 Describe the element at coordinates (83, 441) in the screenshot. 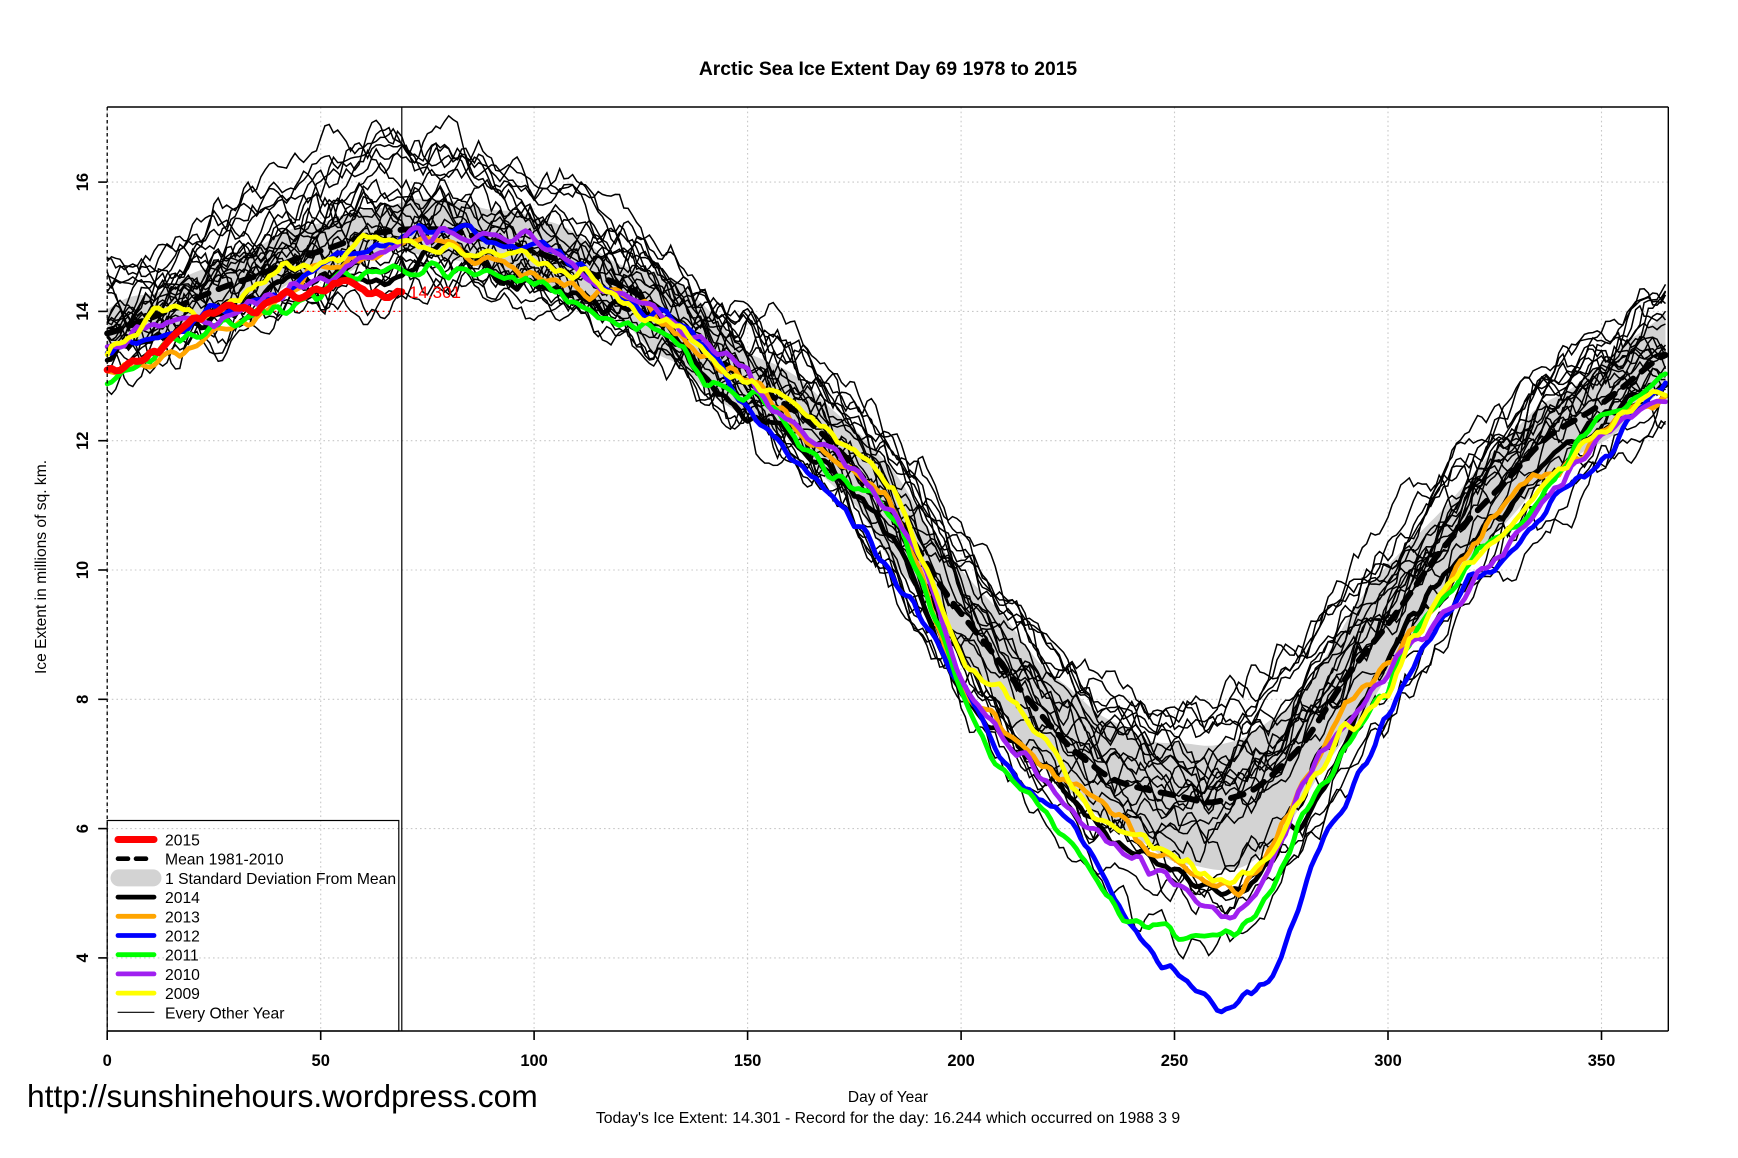

I see `svg-text: 12` at that location.